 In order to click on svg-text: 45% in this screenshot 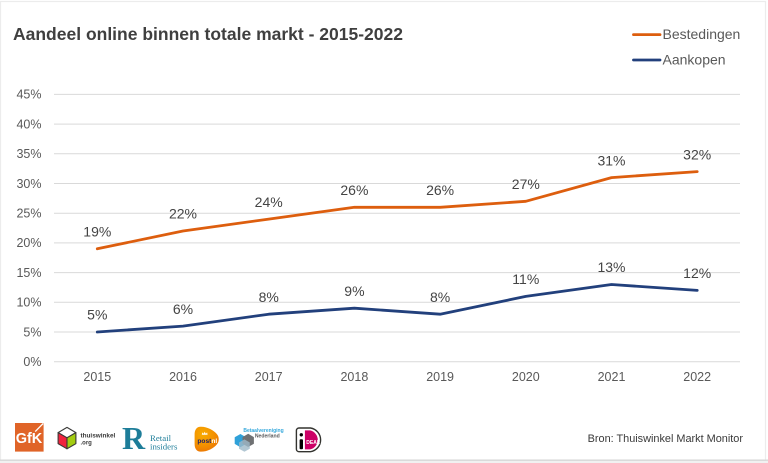, I will do `click(28, 95)`.